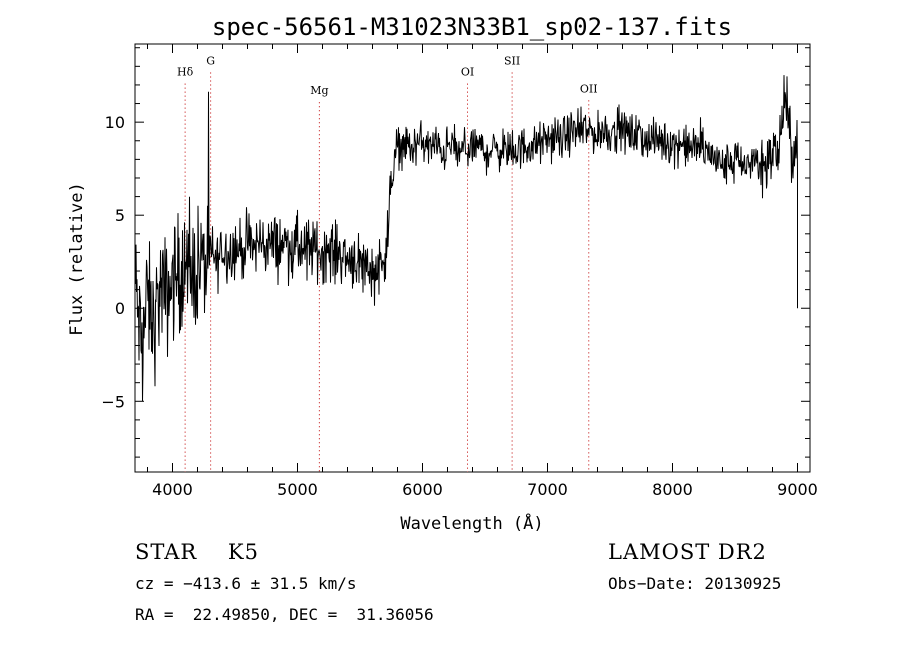 Image resolution: width=900 pixels, height=650 pixels. What do you see at coordinates (589, 88) in the screenshot?
I see `spectral-line-label: OII` at bounding box center [589, 88].